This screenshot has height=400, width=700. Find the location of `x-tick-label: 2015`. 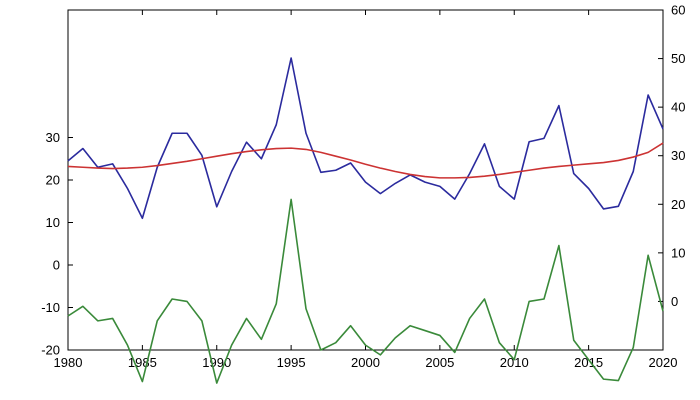

x-tick-label: 2015 is located at coordinates (588, 362).